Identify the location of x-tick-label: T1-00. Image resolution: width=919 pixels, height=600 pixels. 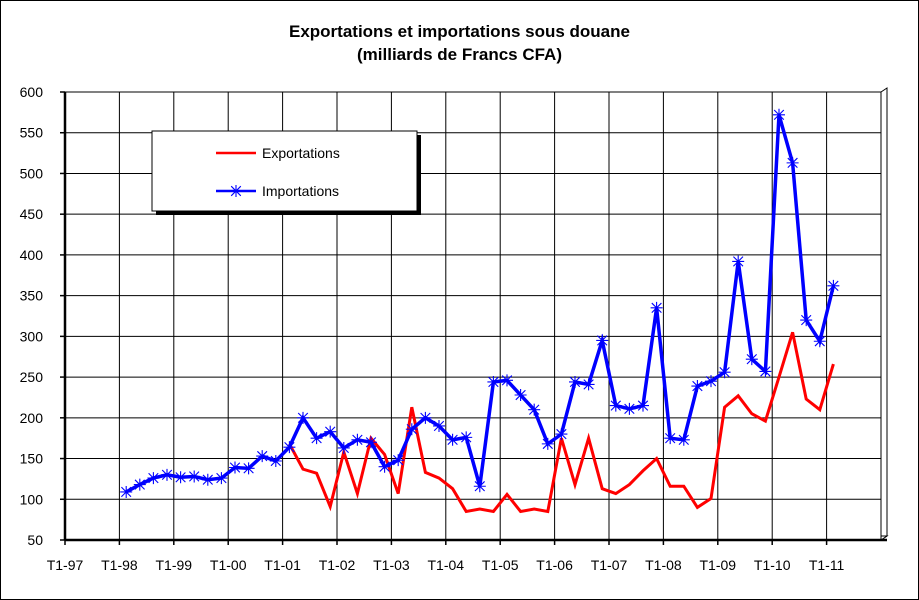
(228, 565).